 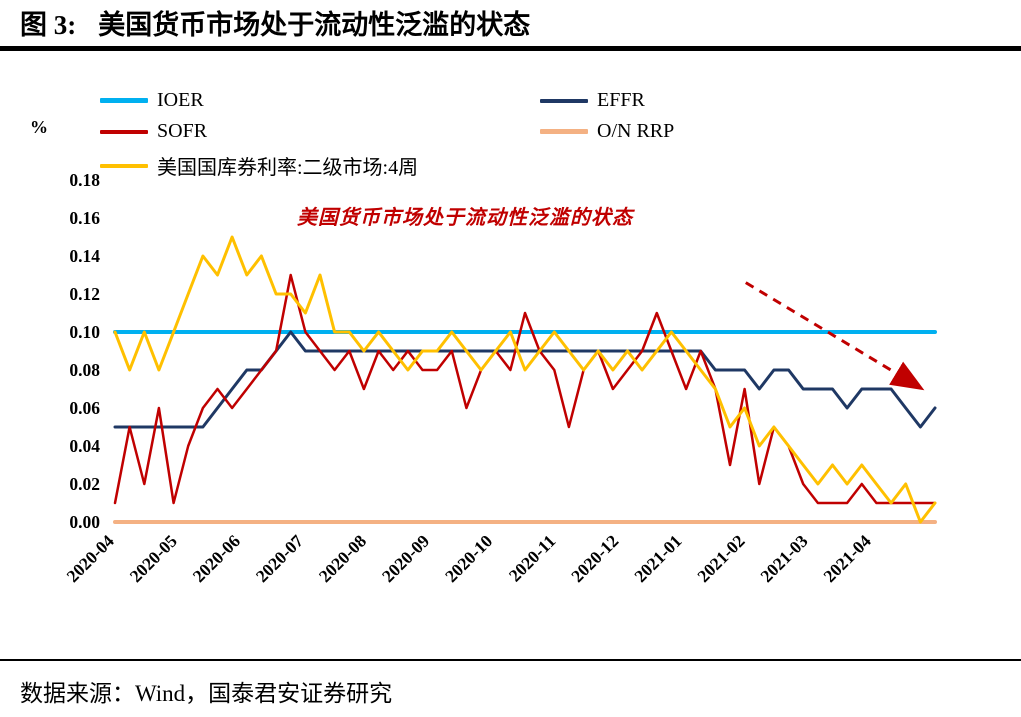 I want to click on legend-label-ioer: IOER, so click(x=180, y=100).